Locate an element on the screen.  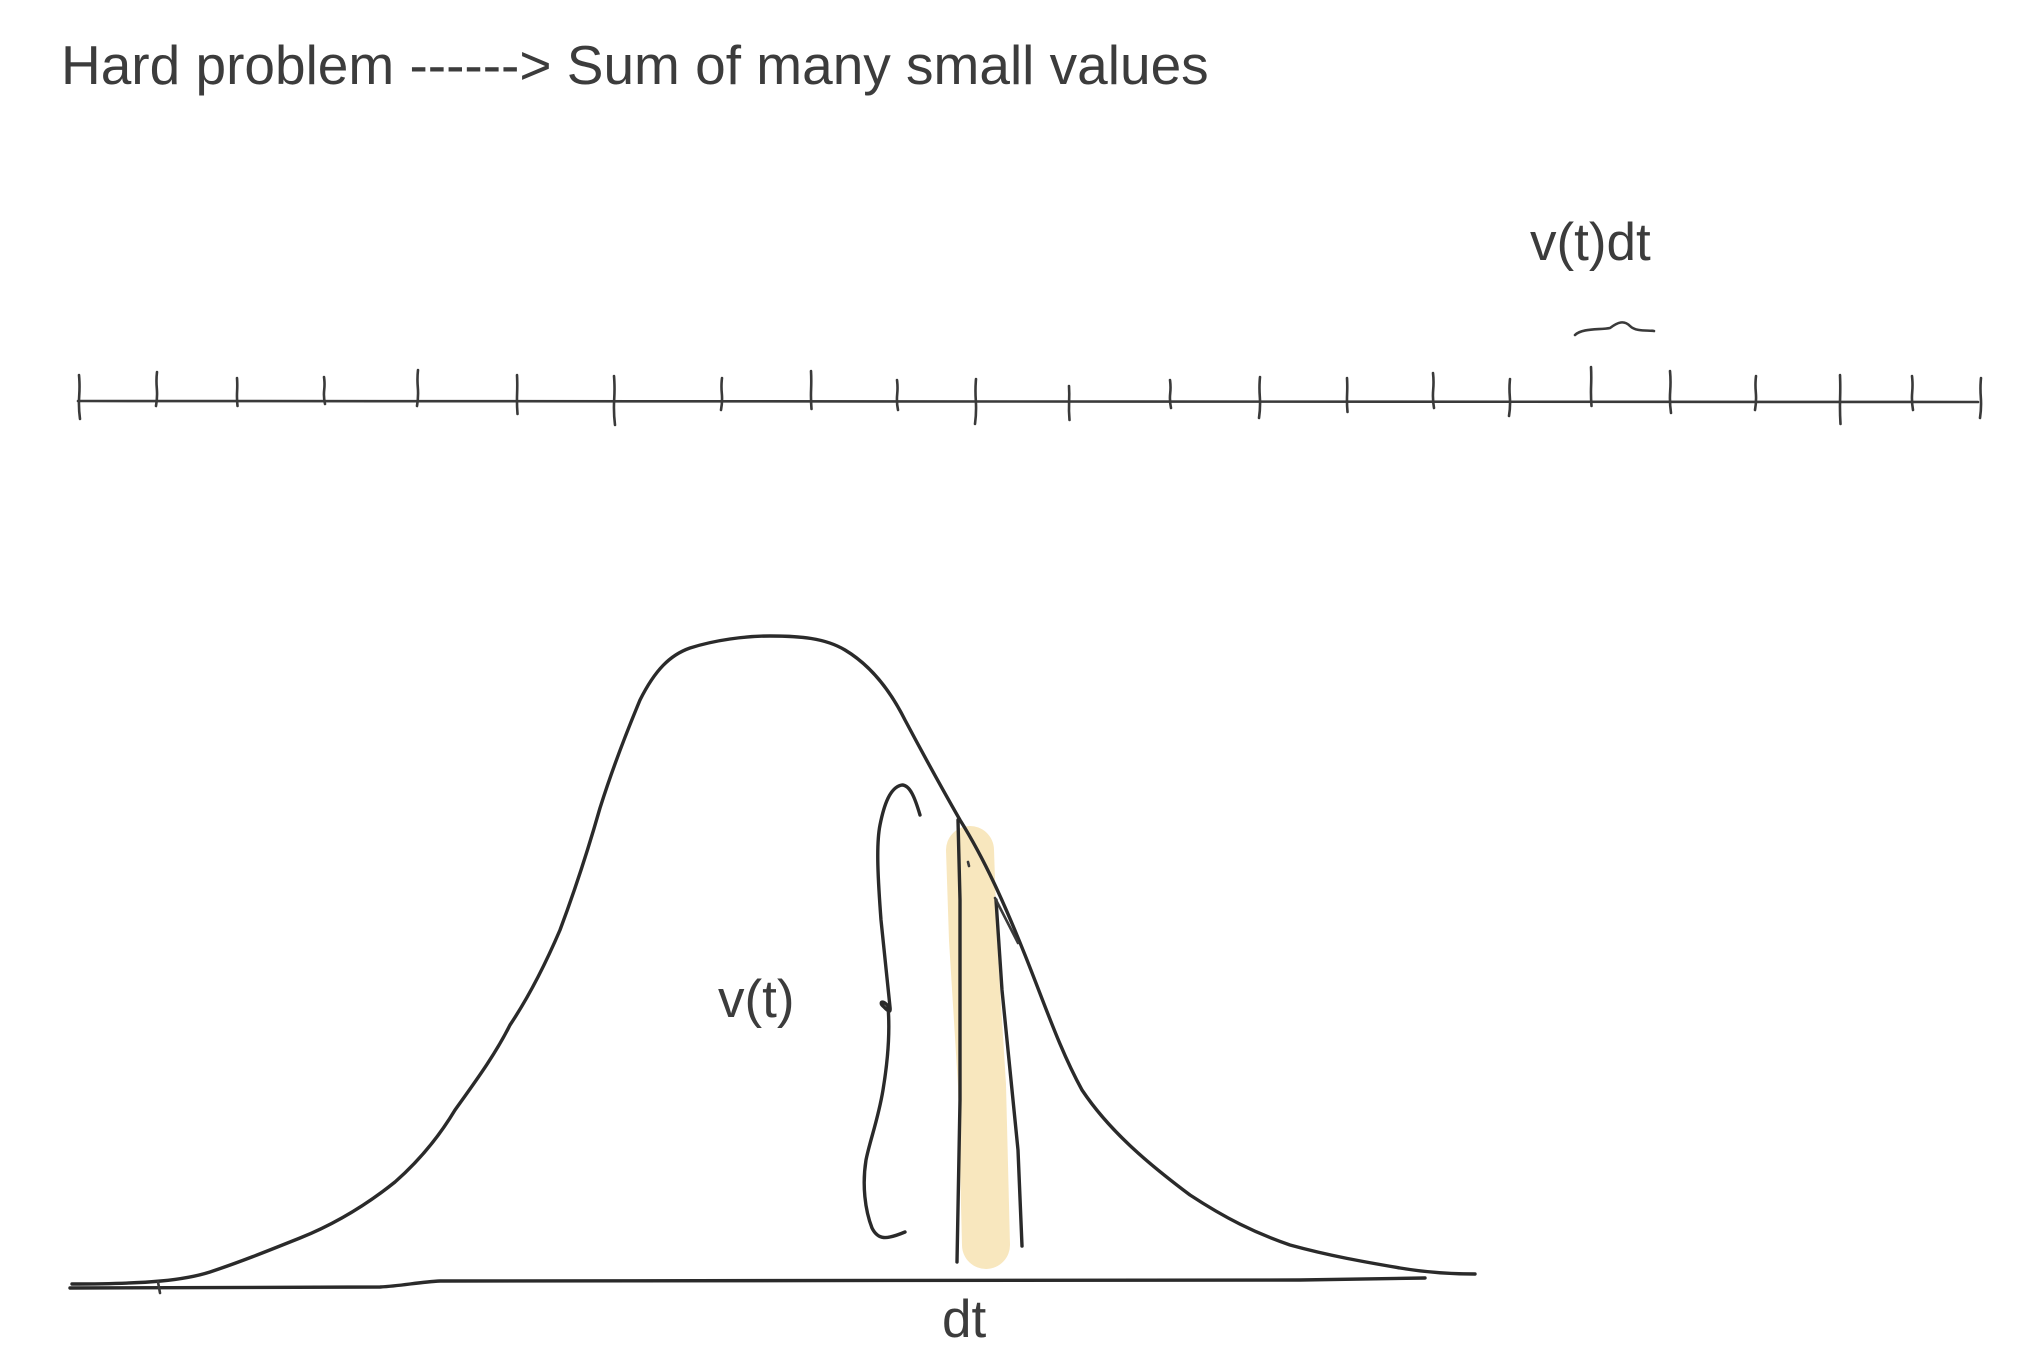
baseline-cap is located at coordinates (159, 1287).